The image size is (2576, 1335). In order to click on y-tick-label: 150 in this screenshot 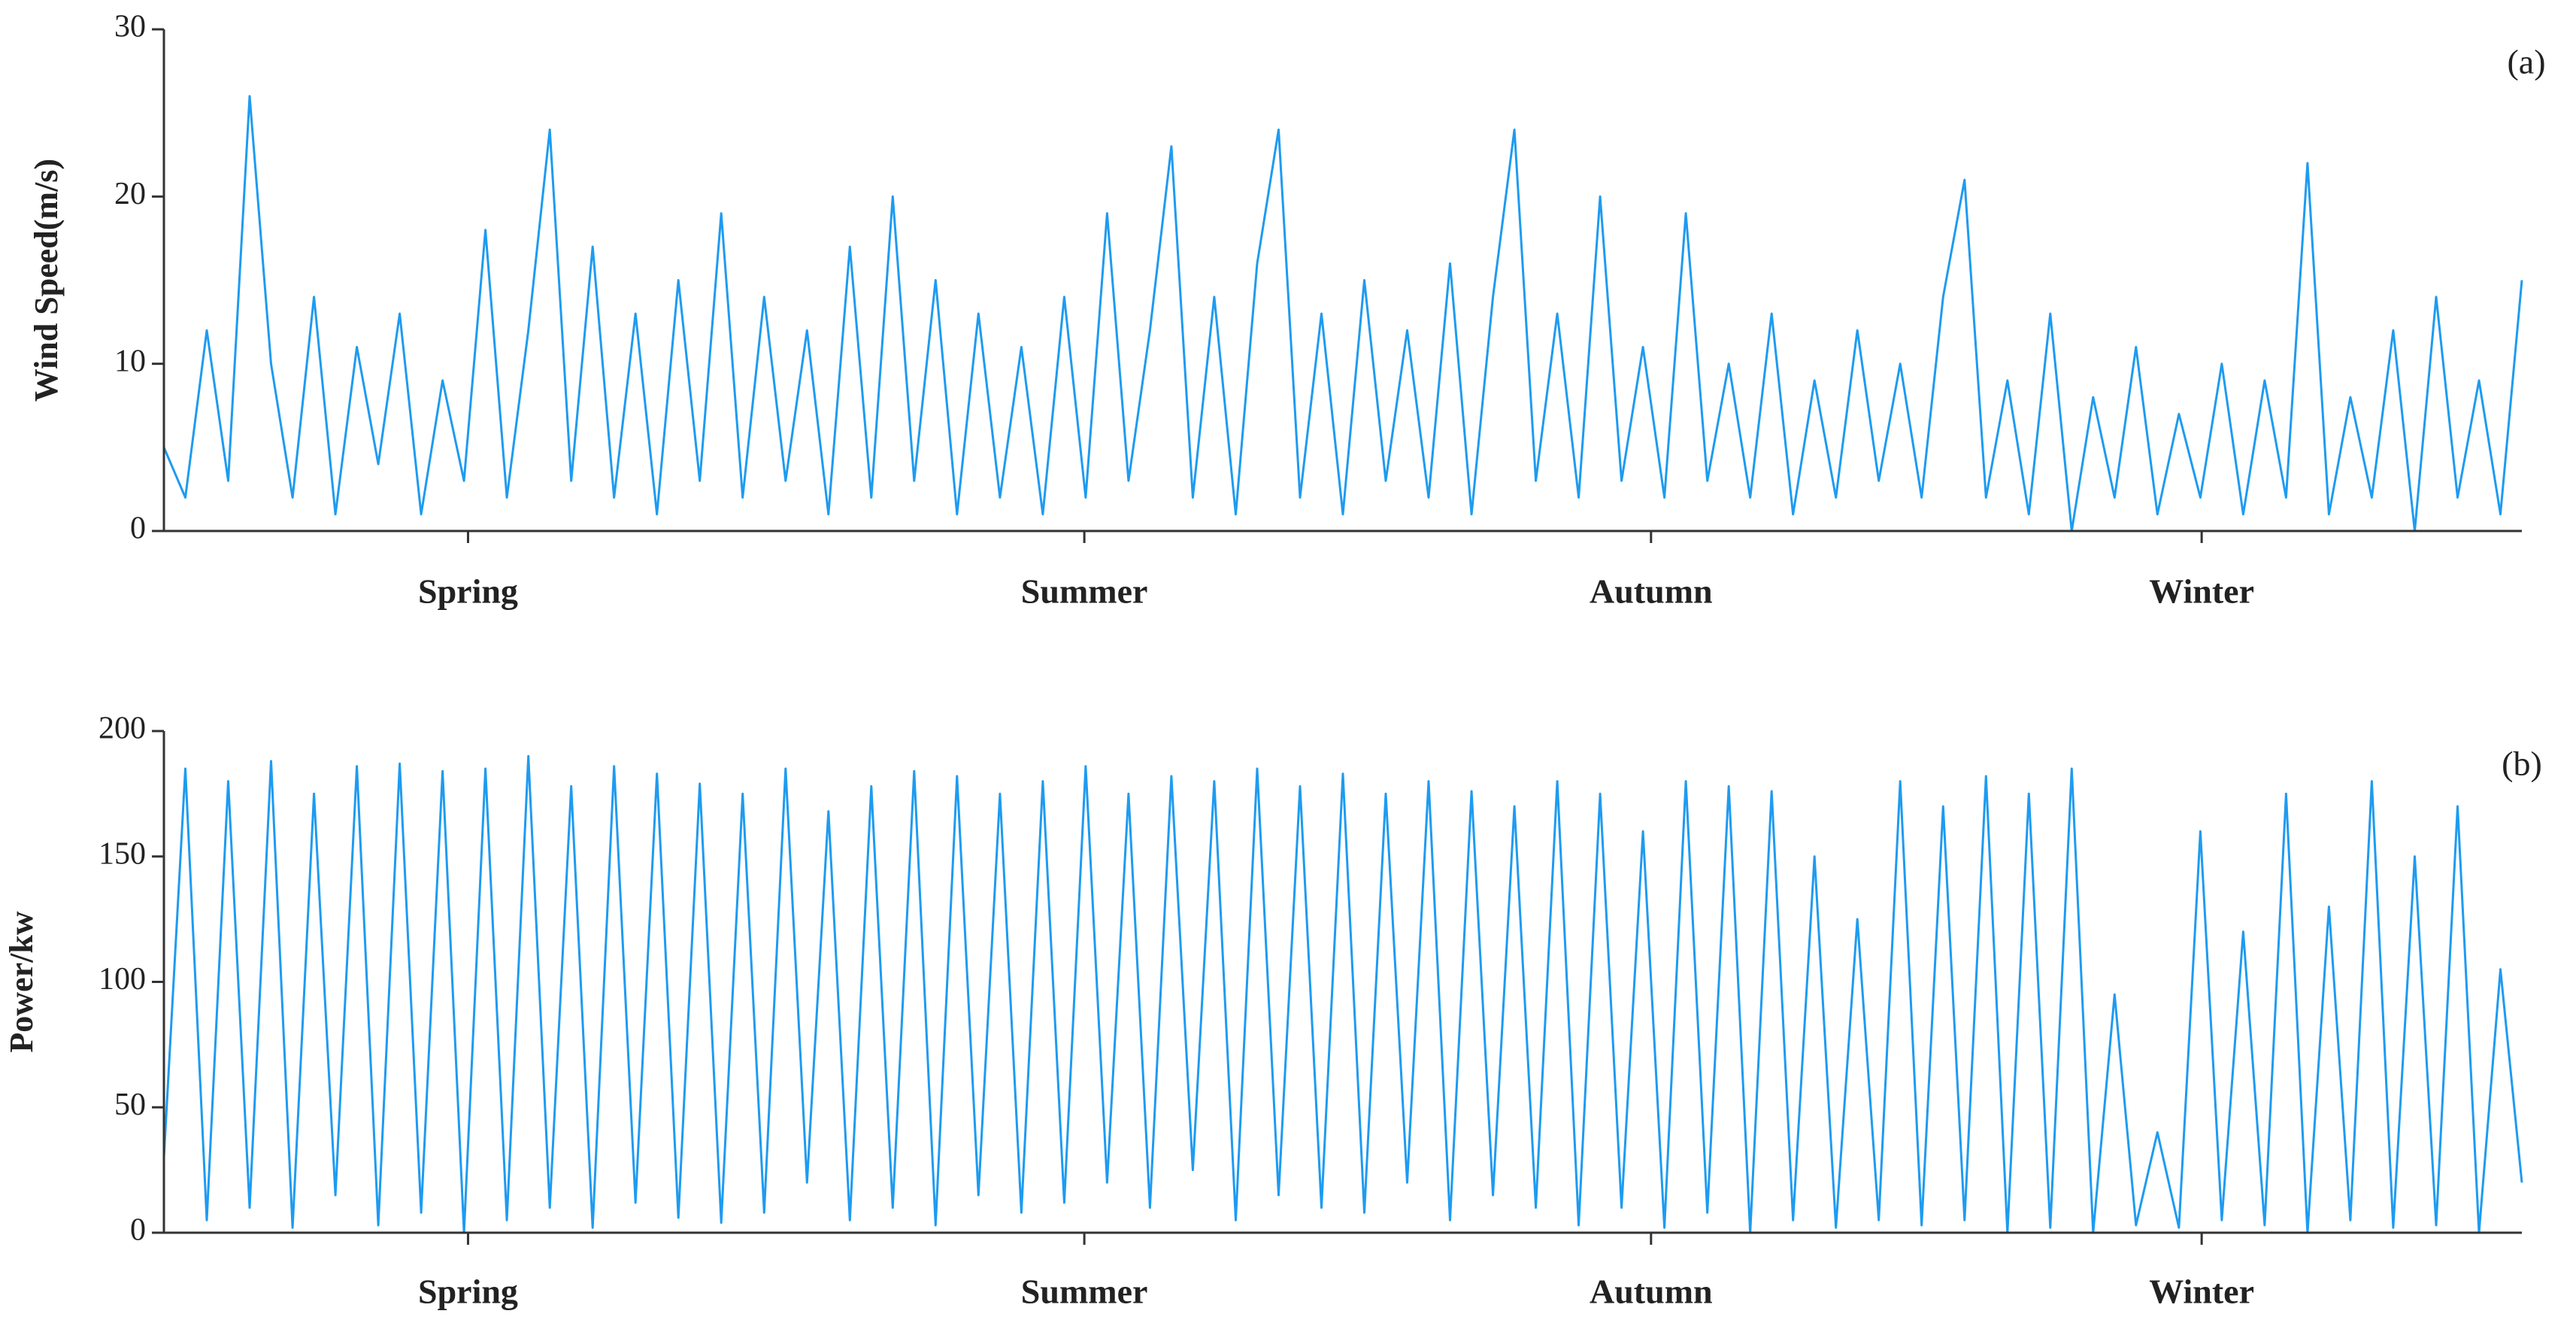, I will do `click(122, 853)`.